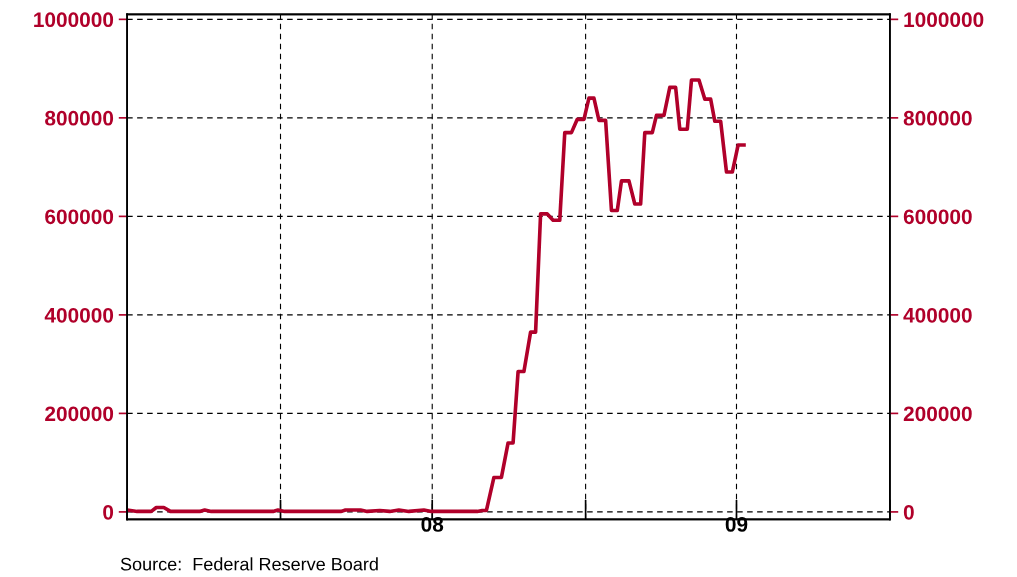 This screenshot has height=577, width=1017. What do you see at coordinates (908, 512) in the screenshot?
I see `y2-tick-label: 0` at bounding box center [908, 512].